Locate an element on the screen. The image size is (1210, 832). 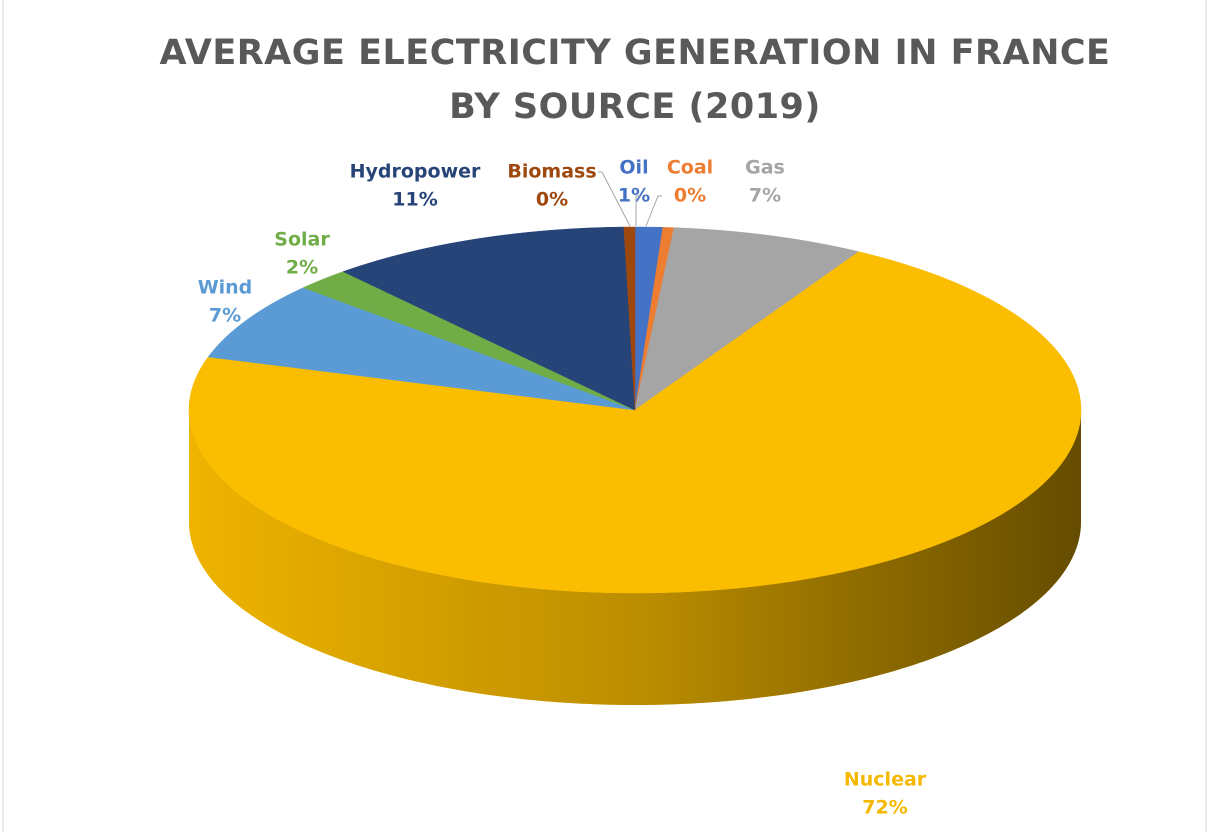
data-label-name: Nuclear is located at coordinates (885, 780).